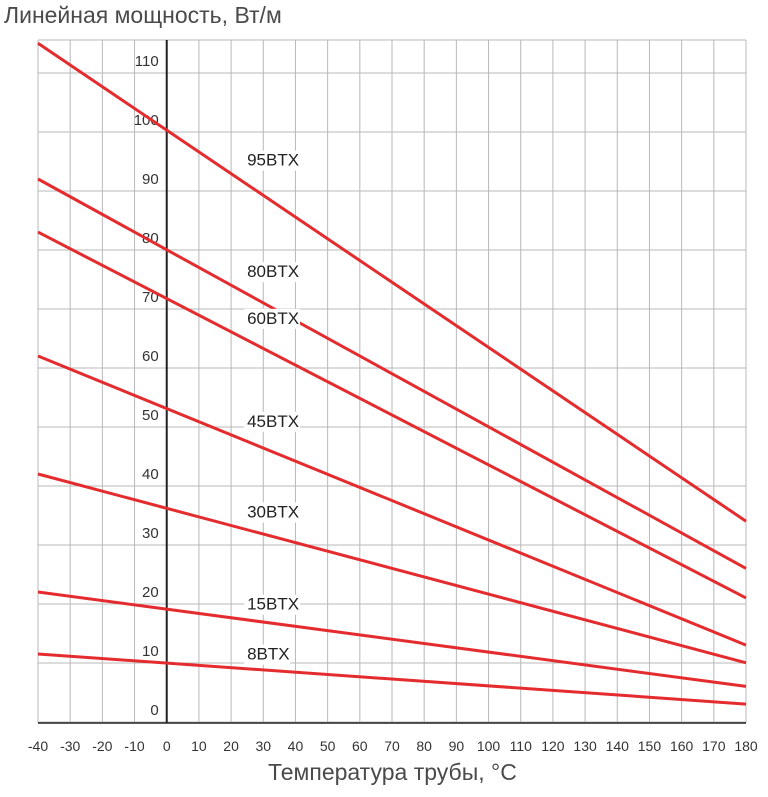 Image resolution: width=768 pixels, height=797 pixels. Describe the element at coordinates (521, 746) in the screenshot. I see `x-tick-label: 110` at that location.